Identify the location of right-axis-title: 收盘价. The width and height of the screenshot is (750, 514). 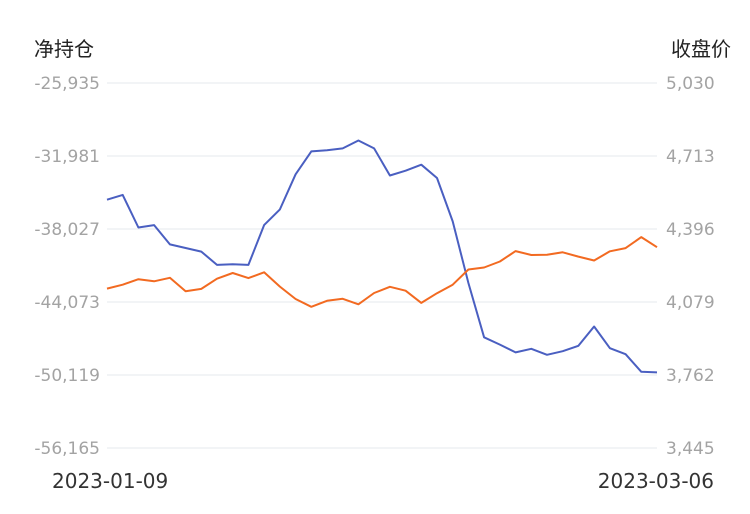
(701, 49).